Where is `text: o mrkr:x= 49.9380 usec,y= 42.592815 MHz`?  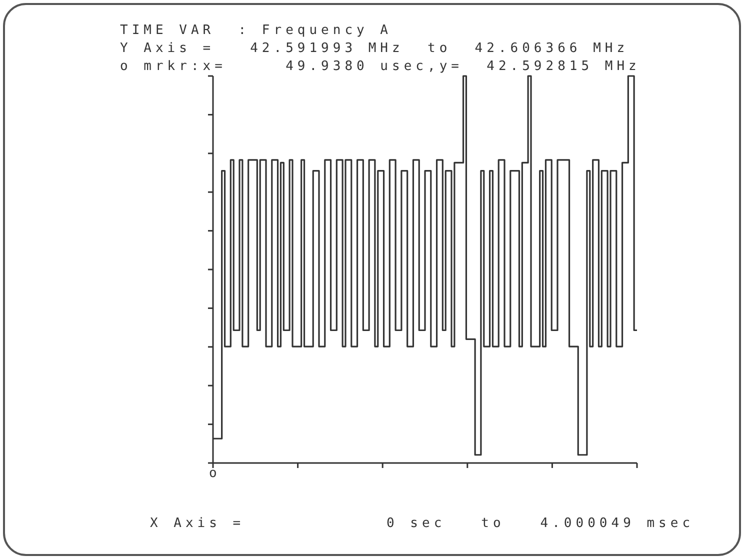
text: o mrkr:x= 49.9380 usec,y= 42.592815 MHz is located at coordinates (380, 66).